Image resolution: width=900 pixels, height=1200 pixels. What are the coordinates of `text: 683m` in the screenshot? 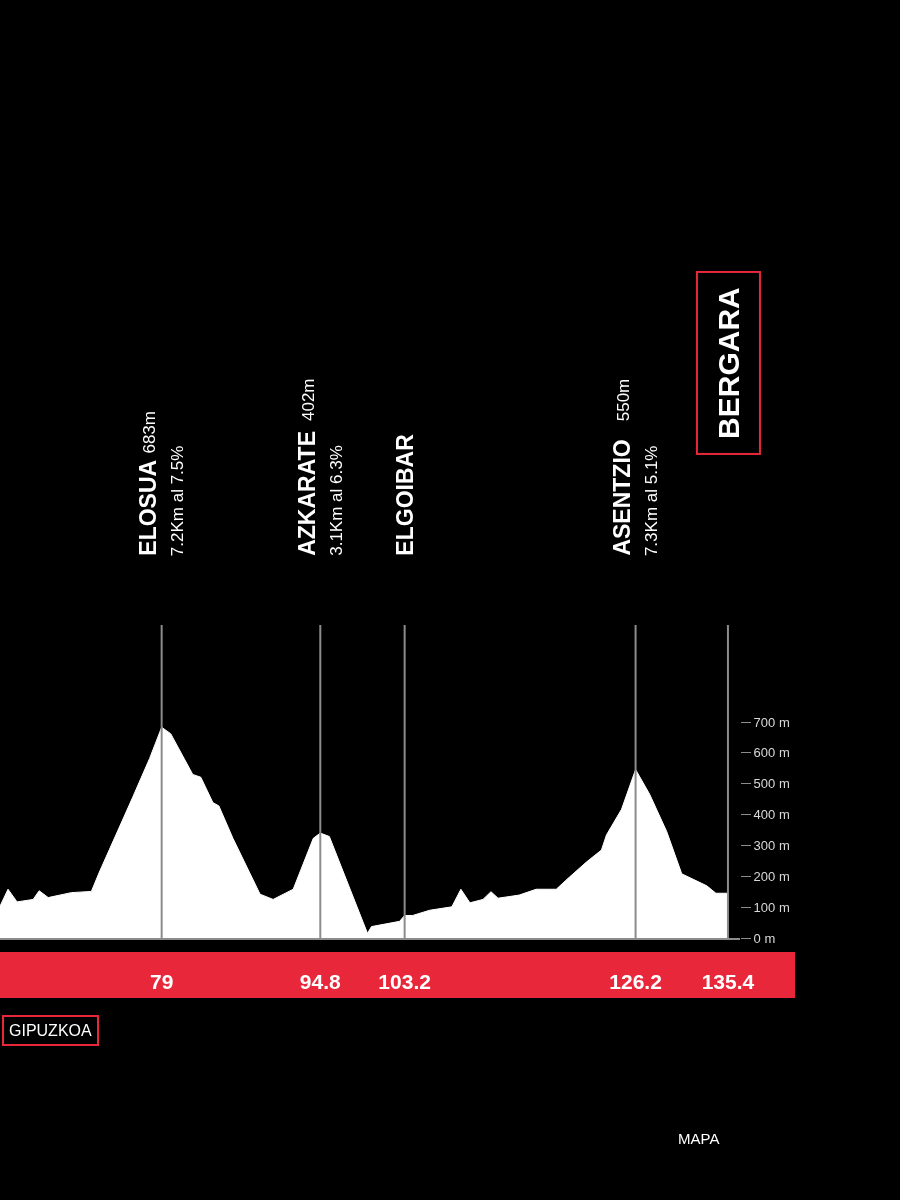 It's located at (149, 432).